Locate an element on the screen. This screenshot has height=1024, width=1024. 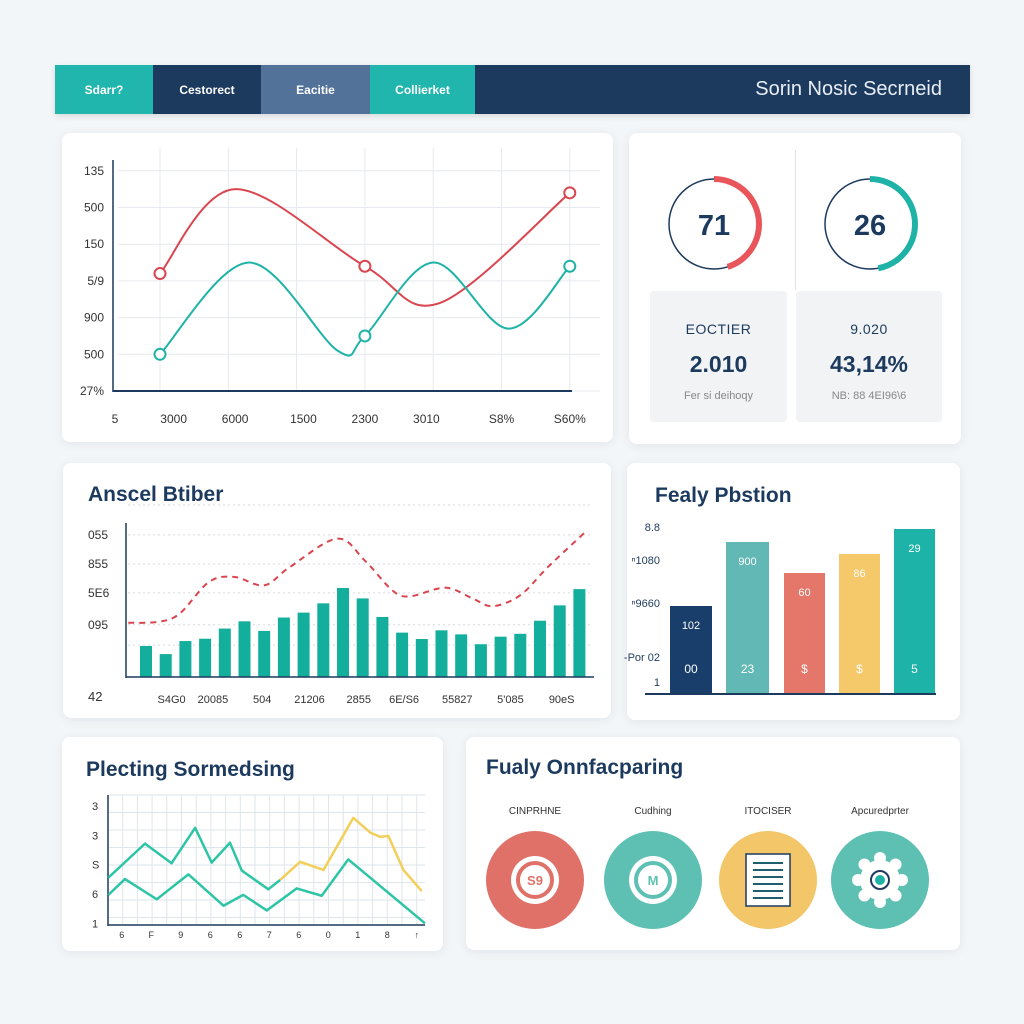
stat-box-right: 9.020 43,14% NB: 88 4EI96\6 is located at coordinates (869, 356).